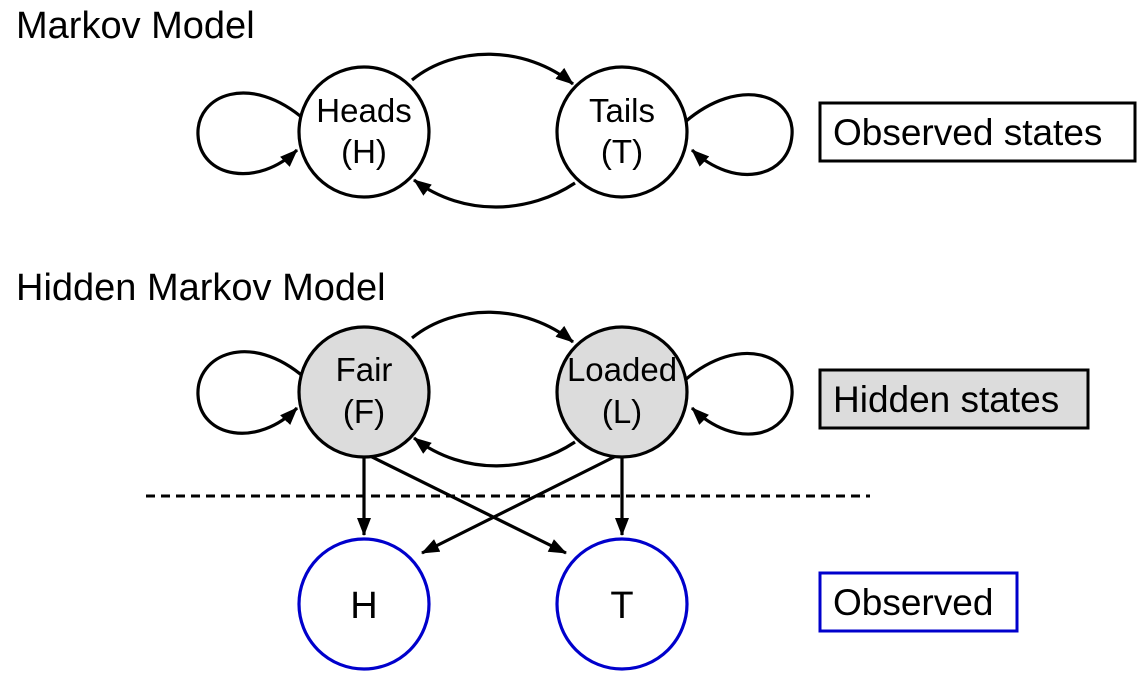 The image size is (1144, 683). I want to click on state-loaded-symbol: (L), so click(622, 411).